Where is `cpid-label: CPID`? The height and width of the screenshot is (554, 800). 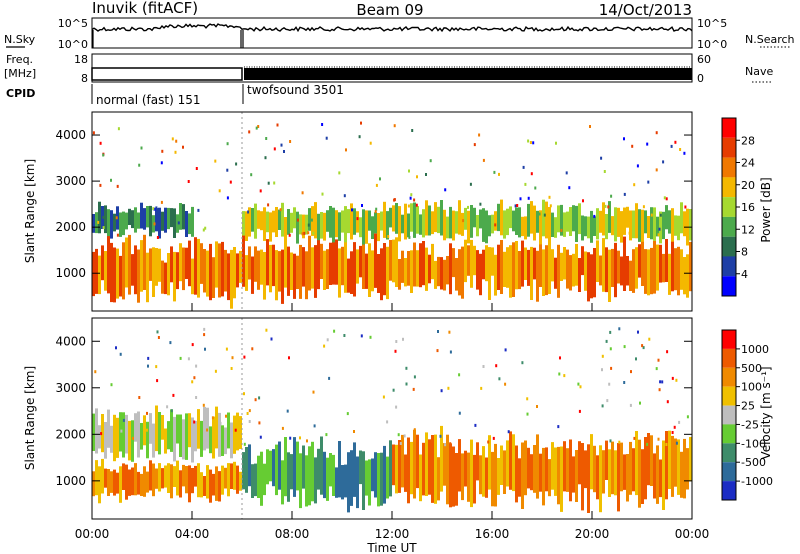 cpid-label: CPID is located at coordinates (20, 93).